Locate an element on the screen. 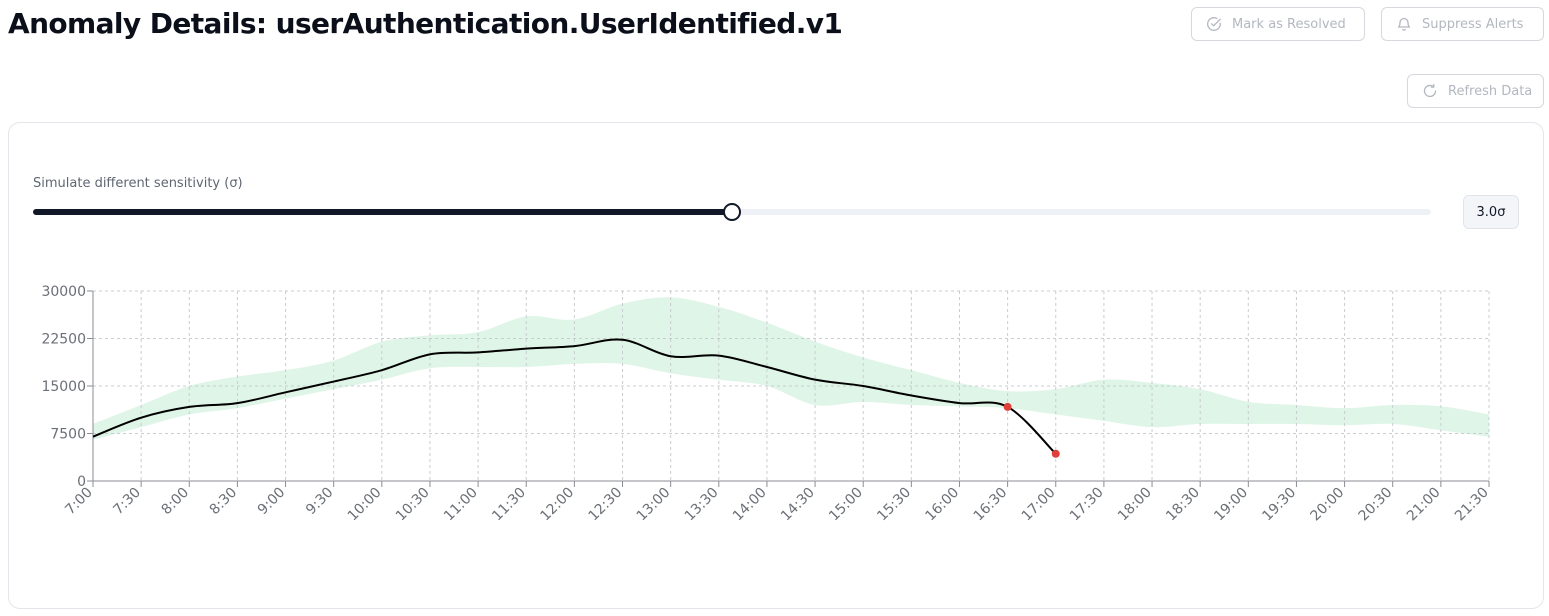  x-tick-label: 18:00 is located at coordinates (1135, 505).